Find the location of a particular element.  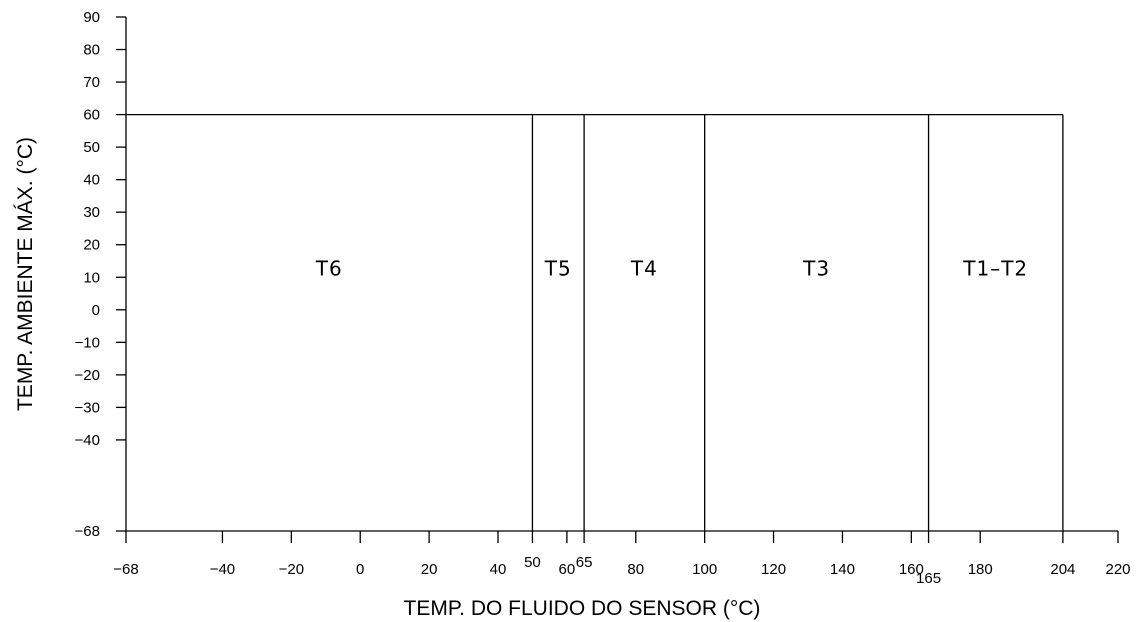

y-tick-label: 0 is located at coordinates (96, 310).